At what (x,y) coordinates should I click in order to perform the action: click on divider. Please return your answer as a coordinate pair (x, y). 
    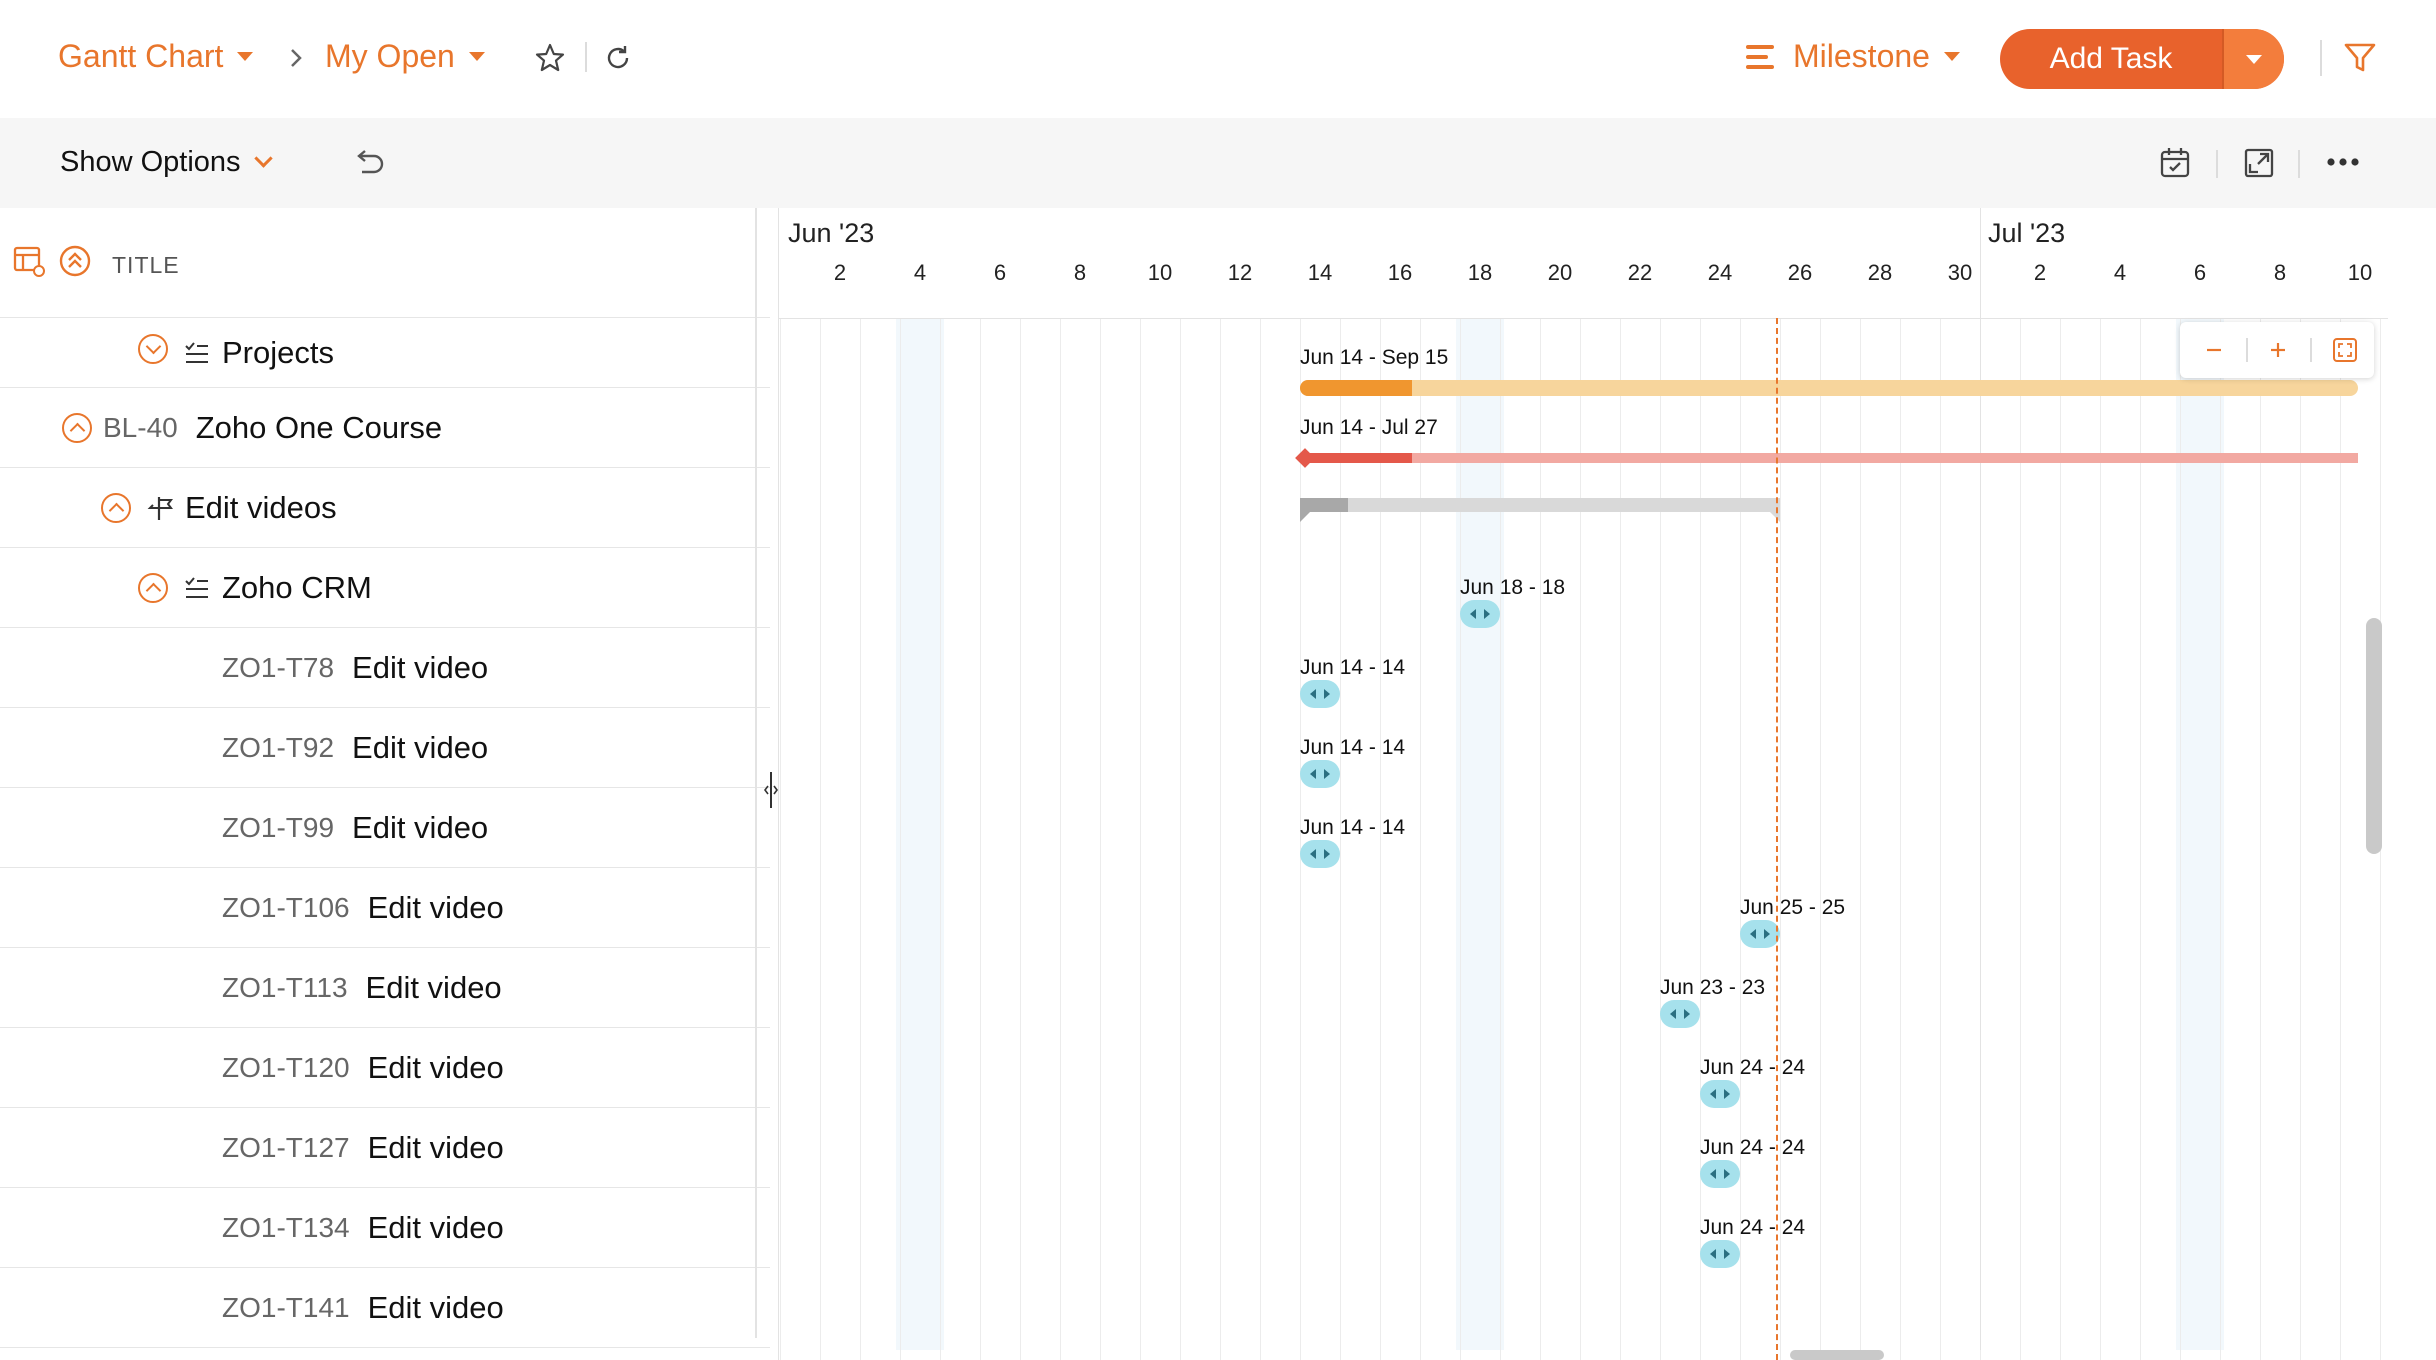
    Looking at the image, I should click on (2247, 350).